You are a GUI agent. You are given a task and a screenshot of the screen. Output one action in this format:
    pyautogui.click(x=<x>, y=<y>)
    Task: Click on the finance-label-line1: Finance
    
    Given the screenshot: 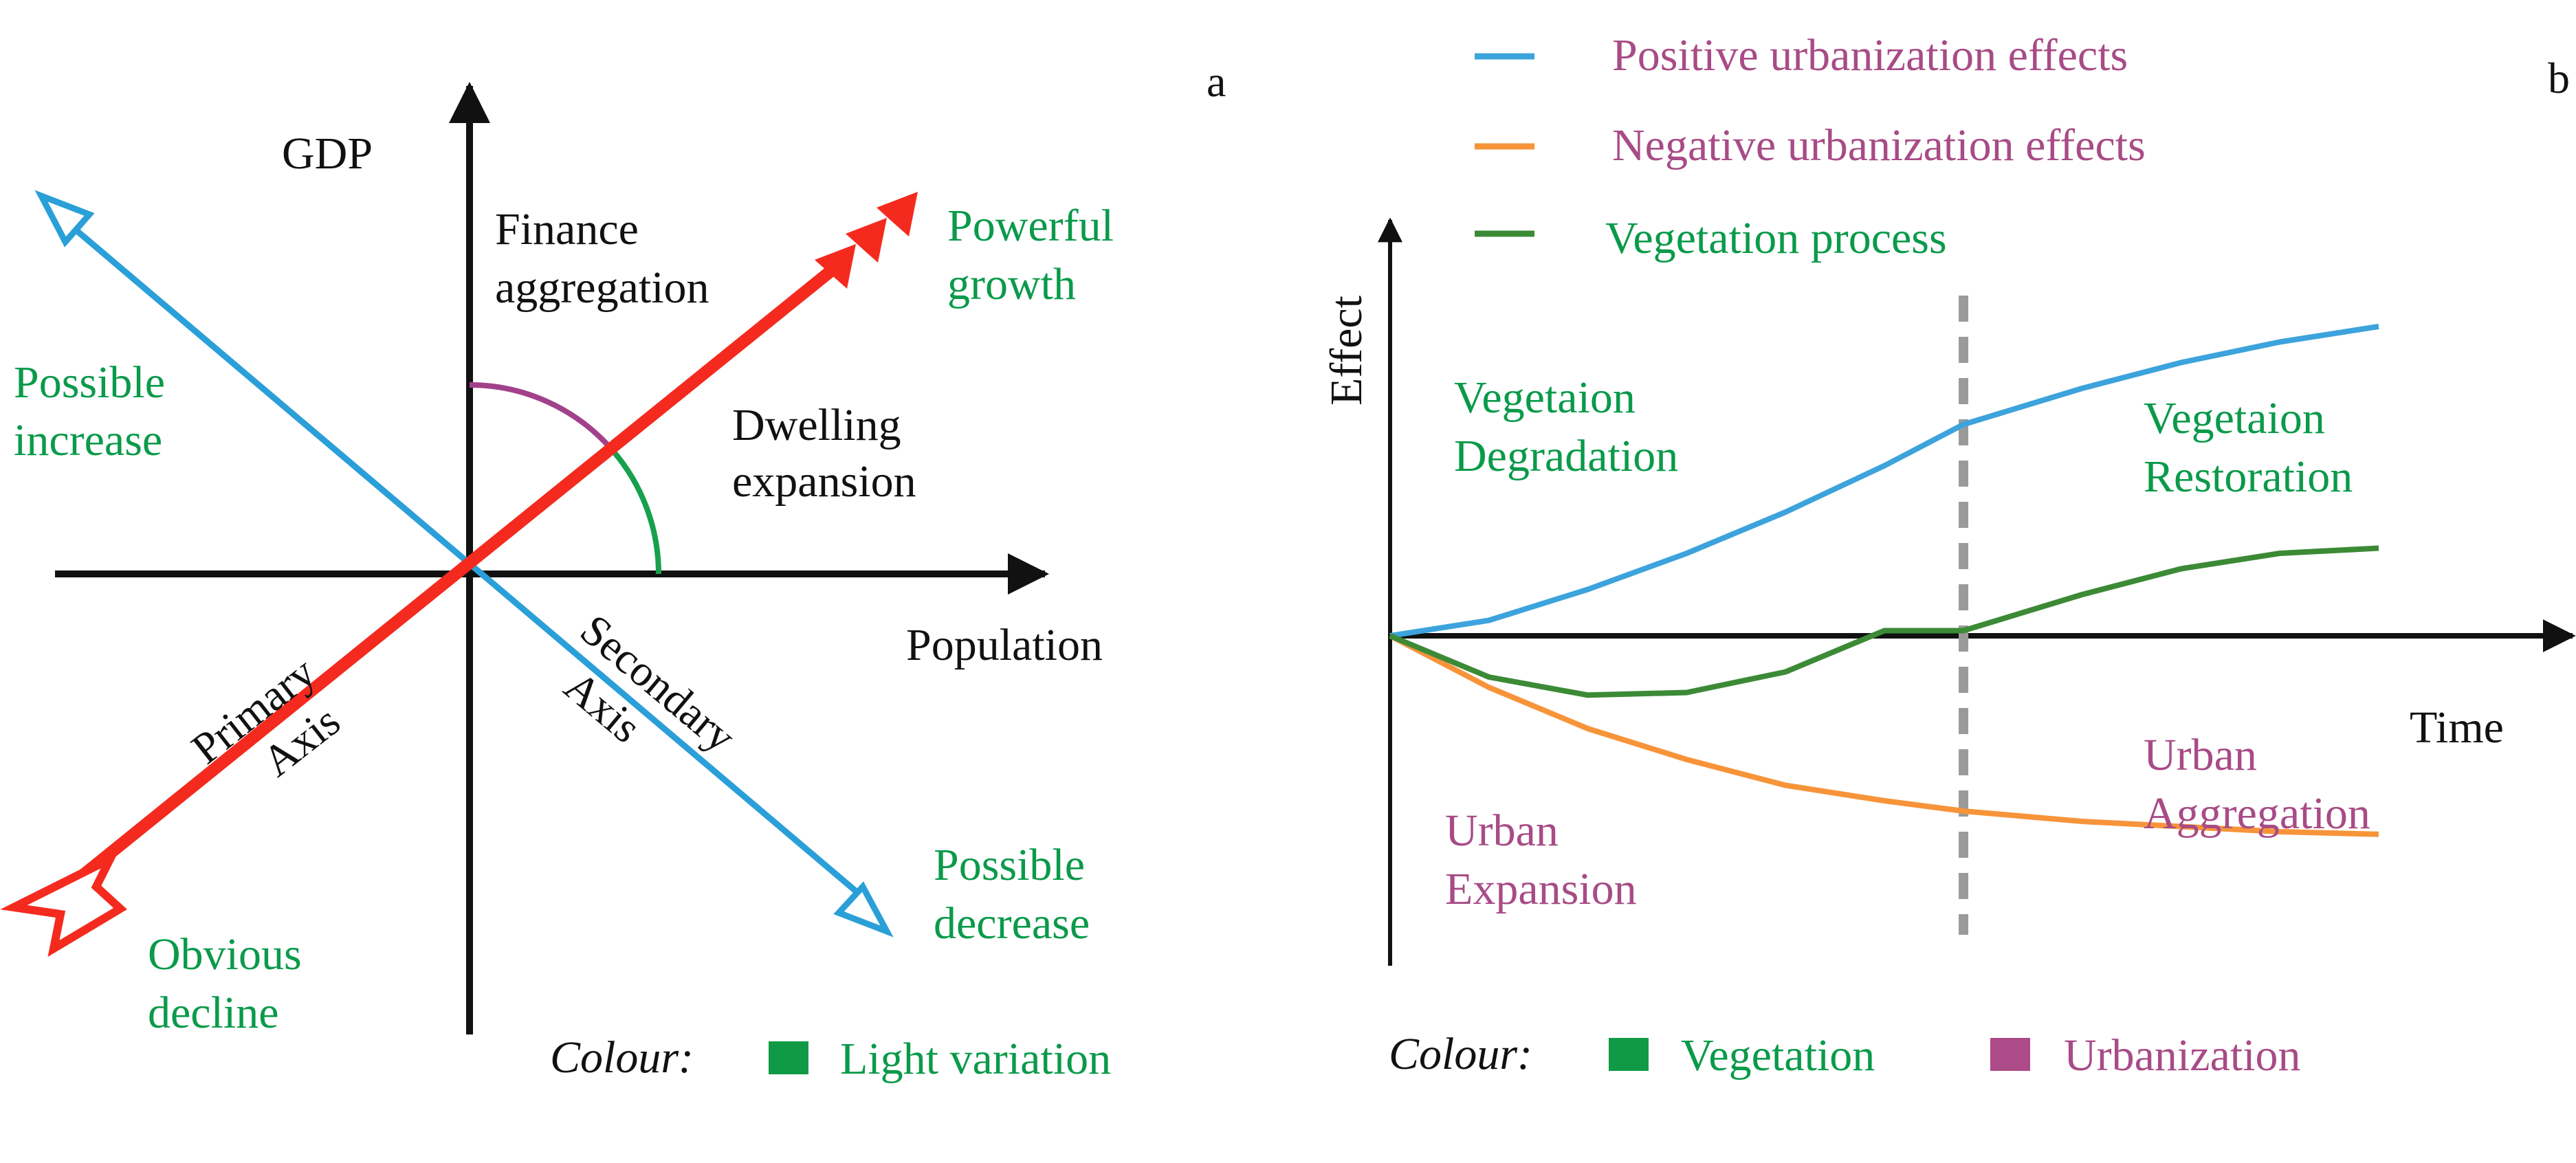 What is the action you would take?
    pyautogui.click(x=567, y=229)
    